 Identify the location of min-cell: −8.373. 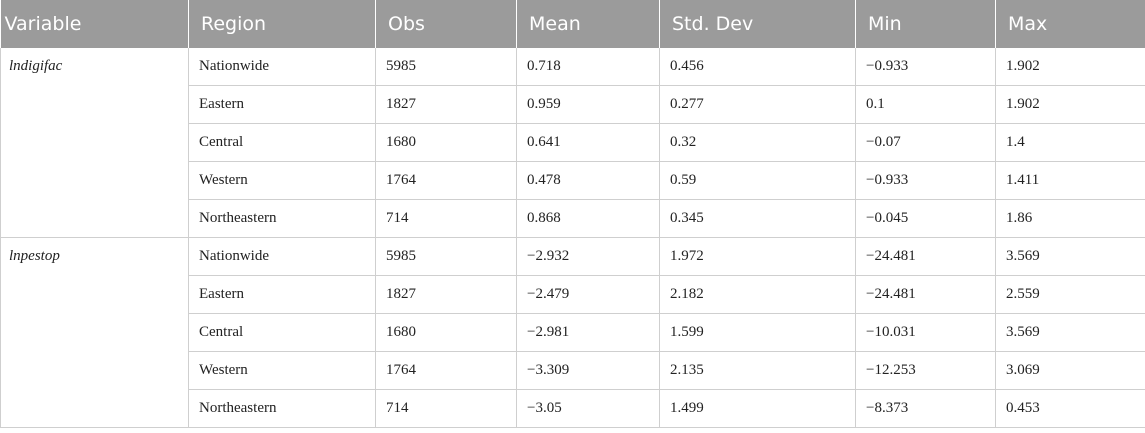
(925, 408).